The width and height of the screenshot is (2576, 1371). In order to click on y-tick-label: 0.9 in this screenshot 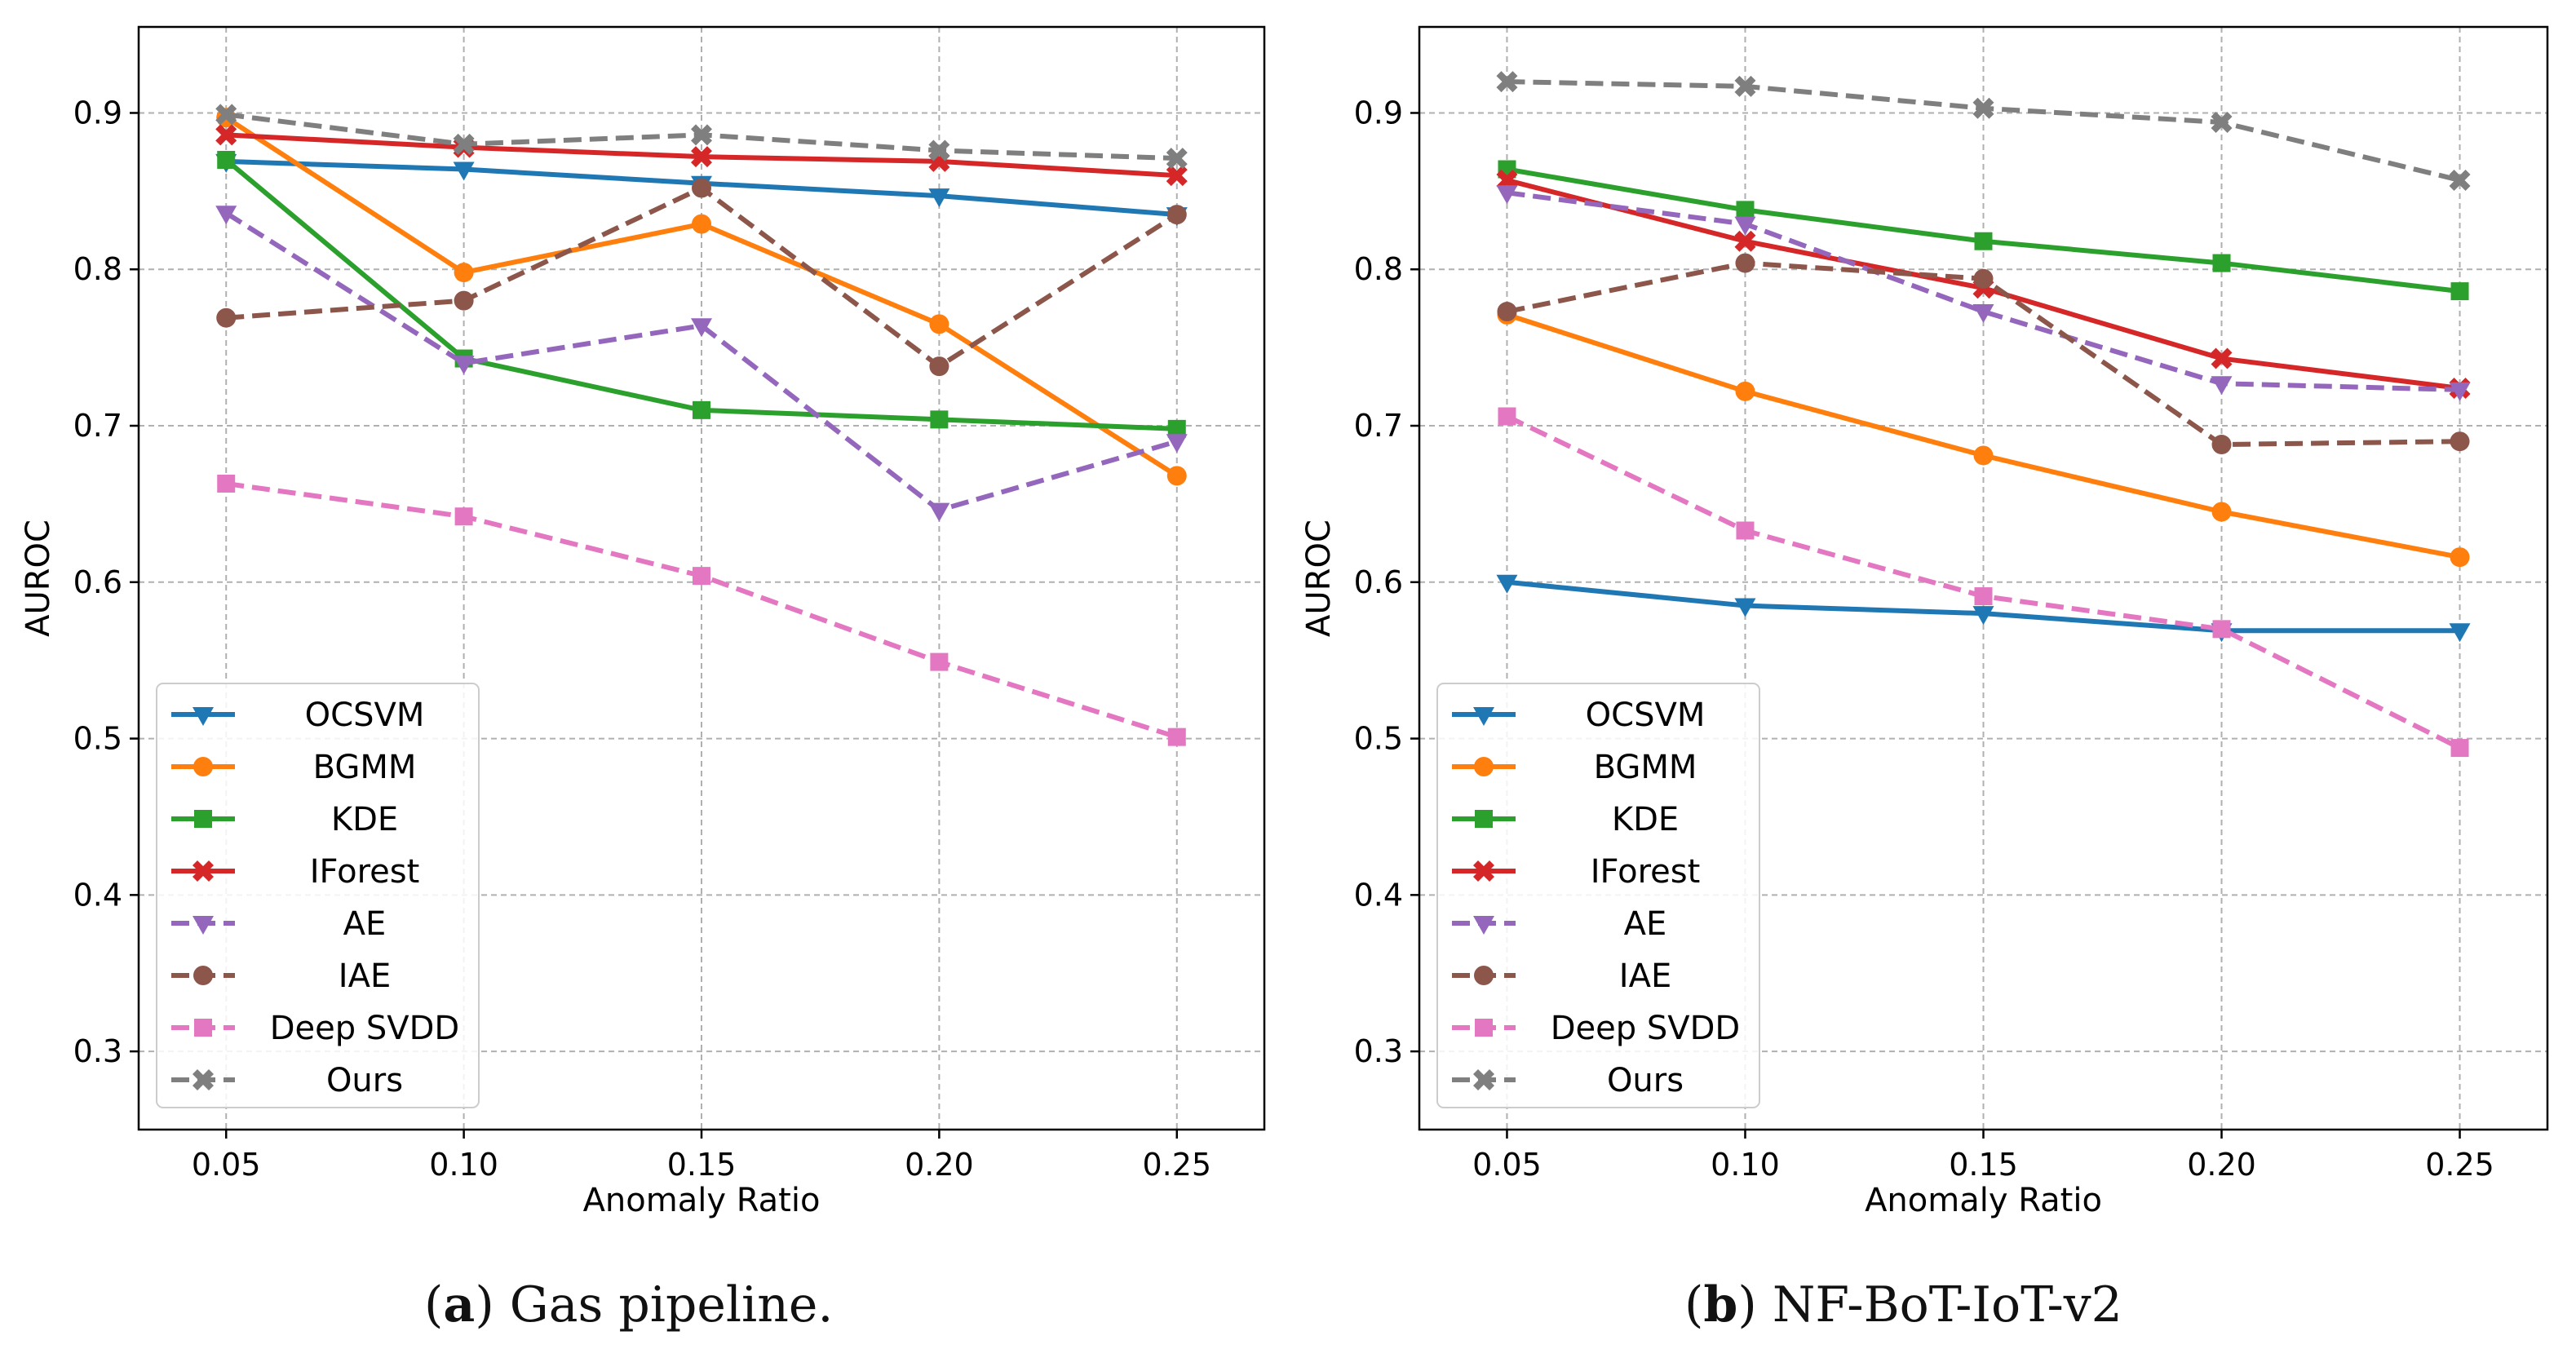, I will do `click(1378, 112)`.